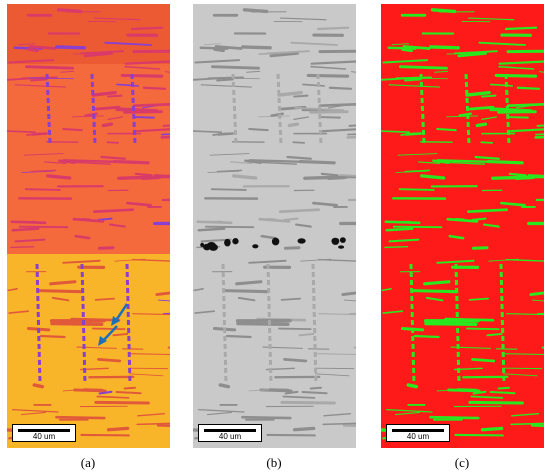 This screenshot has height=475, width=550. What do you see at coordinates (274, 462) in the screenshot?
I see `caption-b: (b)` at bounding box center [274, 462].